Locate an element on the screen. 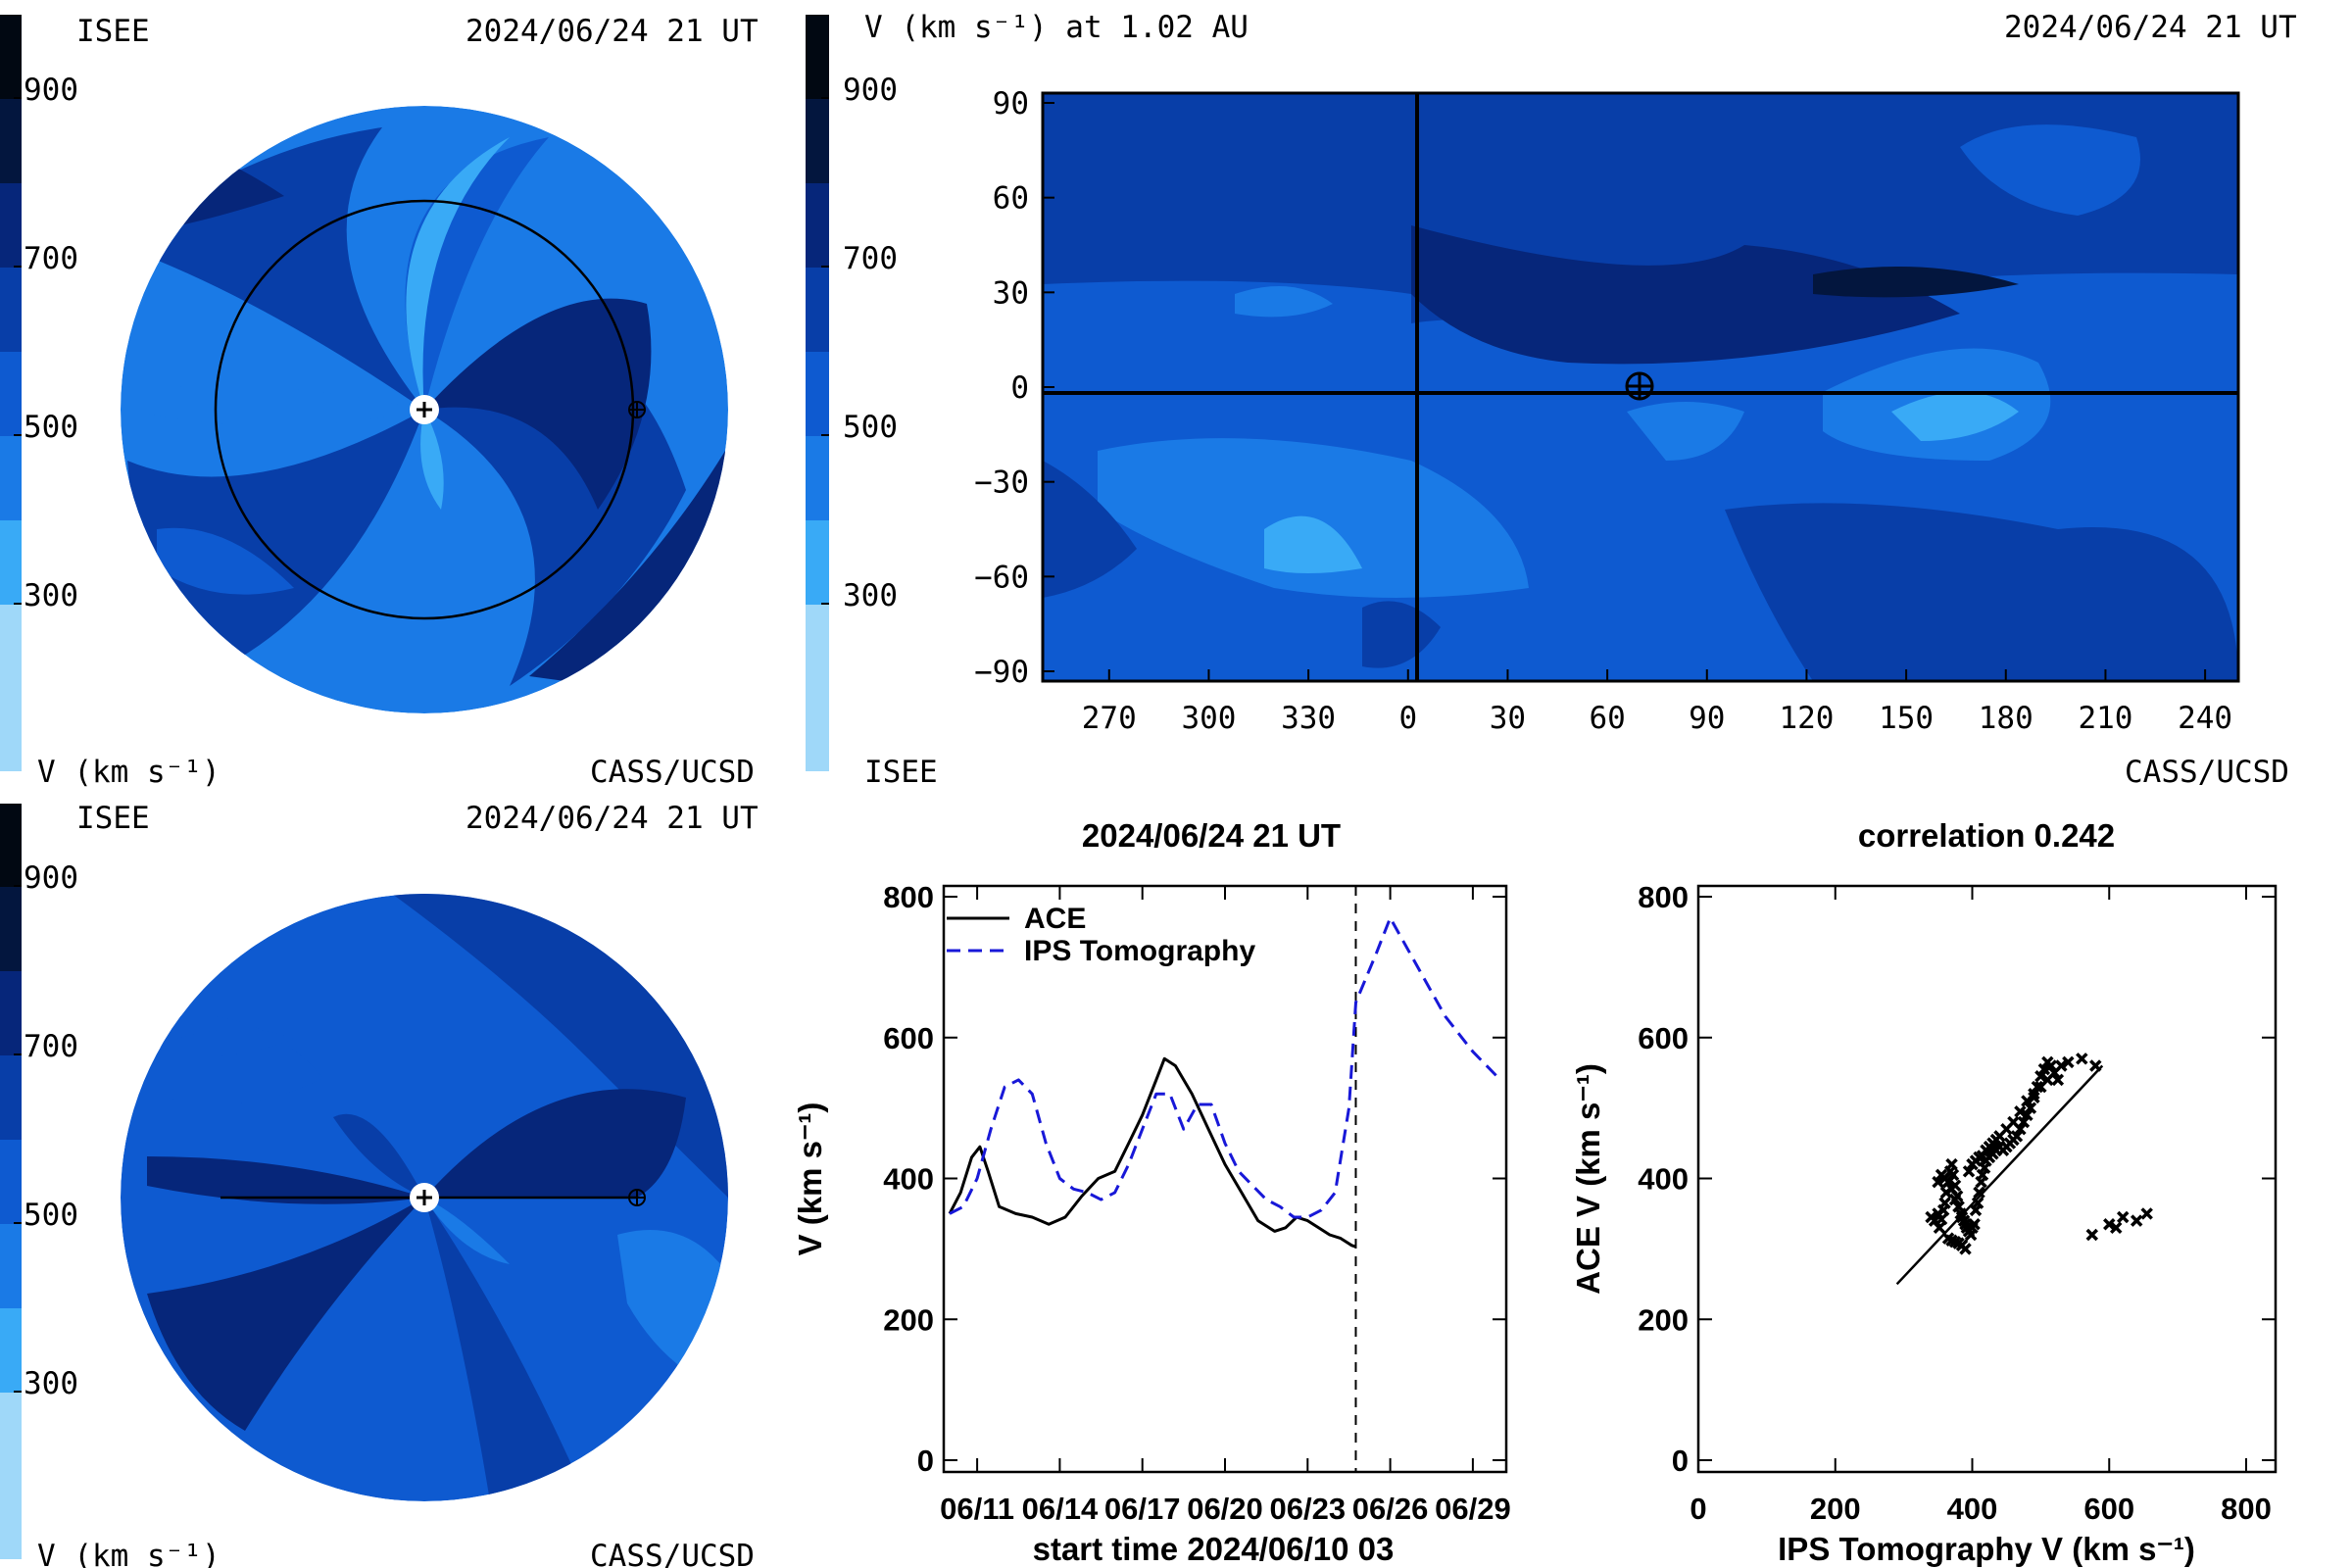 Image resolution: width=2352 pixels, height=1568 pixels. sc-x-tick-label: 600 is located at coordinates (2108, 1509).